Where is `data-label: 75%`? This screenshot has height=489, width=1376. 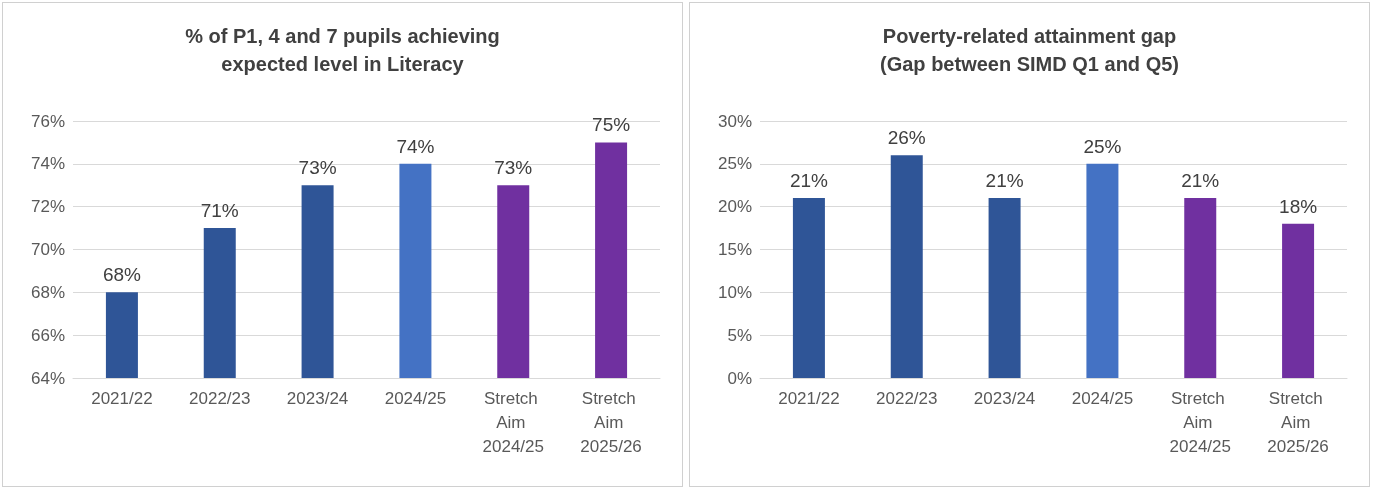
data-label: 75% is located at coordinates (611, 125).